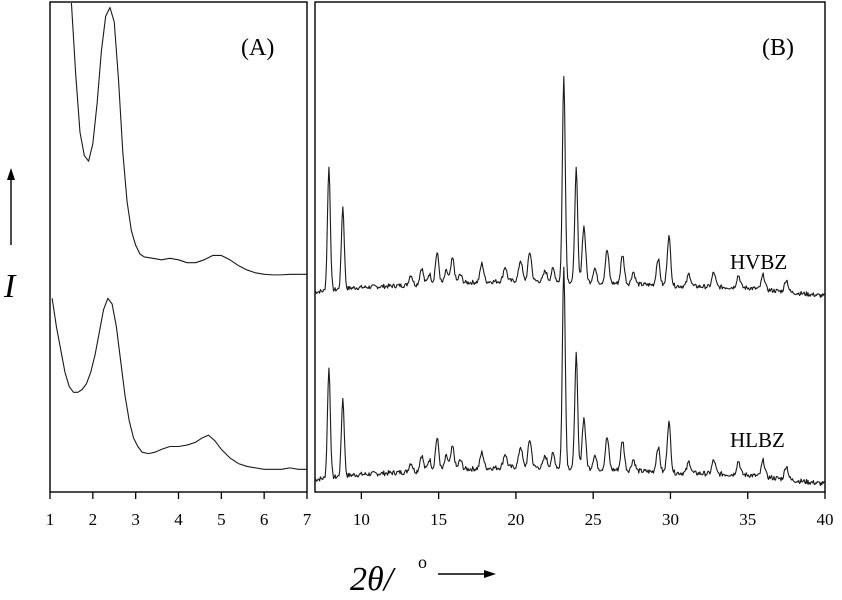 The width and height of the screenshot is (842, 600). Describe the element at coordinates (778, 48) in the screenshot. I see `panel-b-label: (B)` at that location.